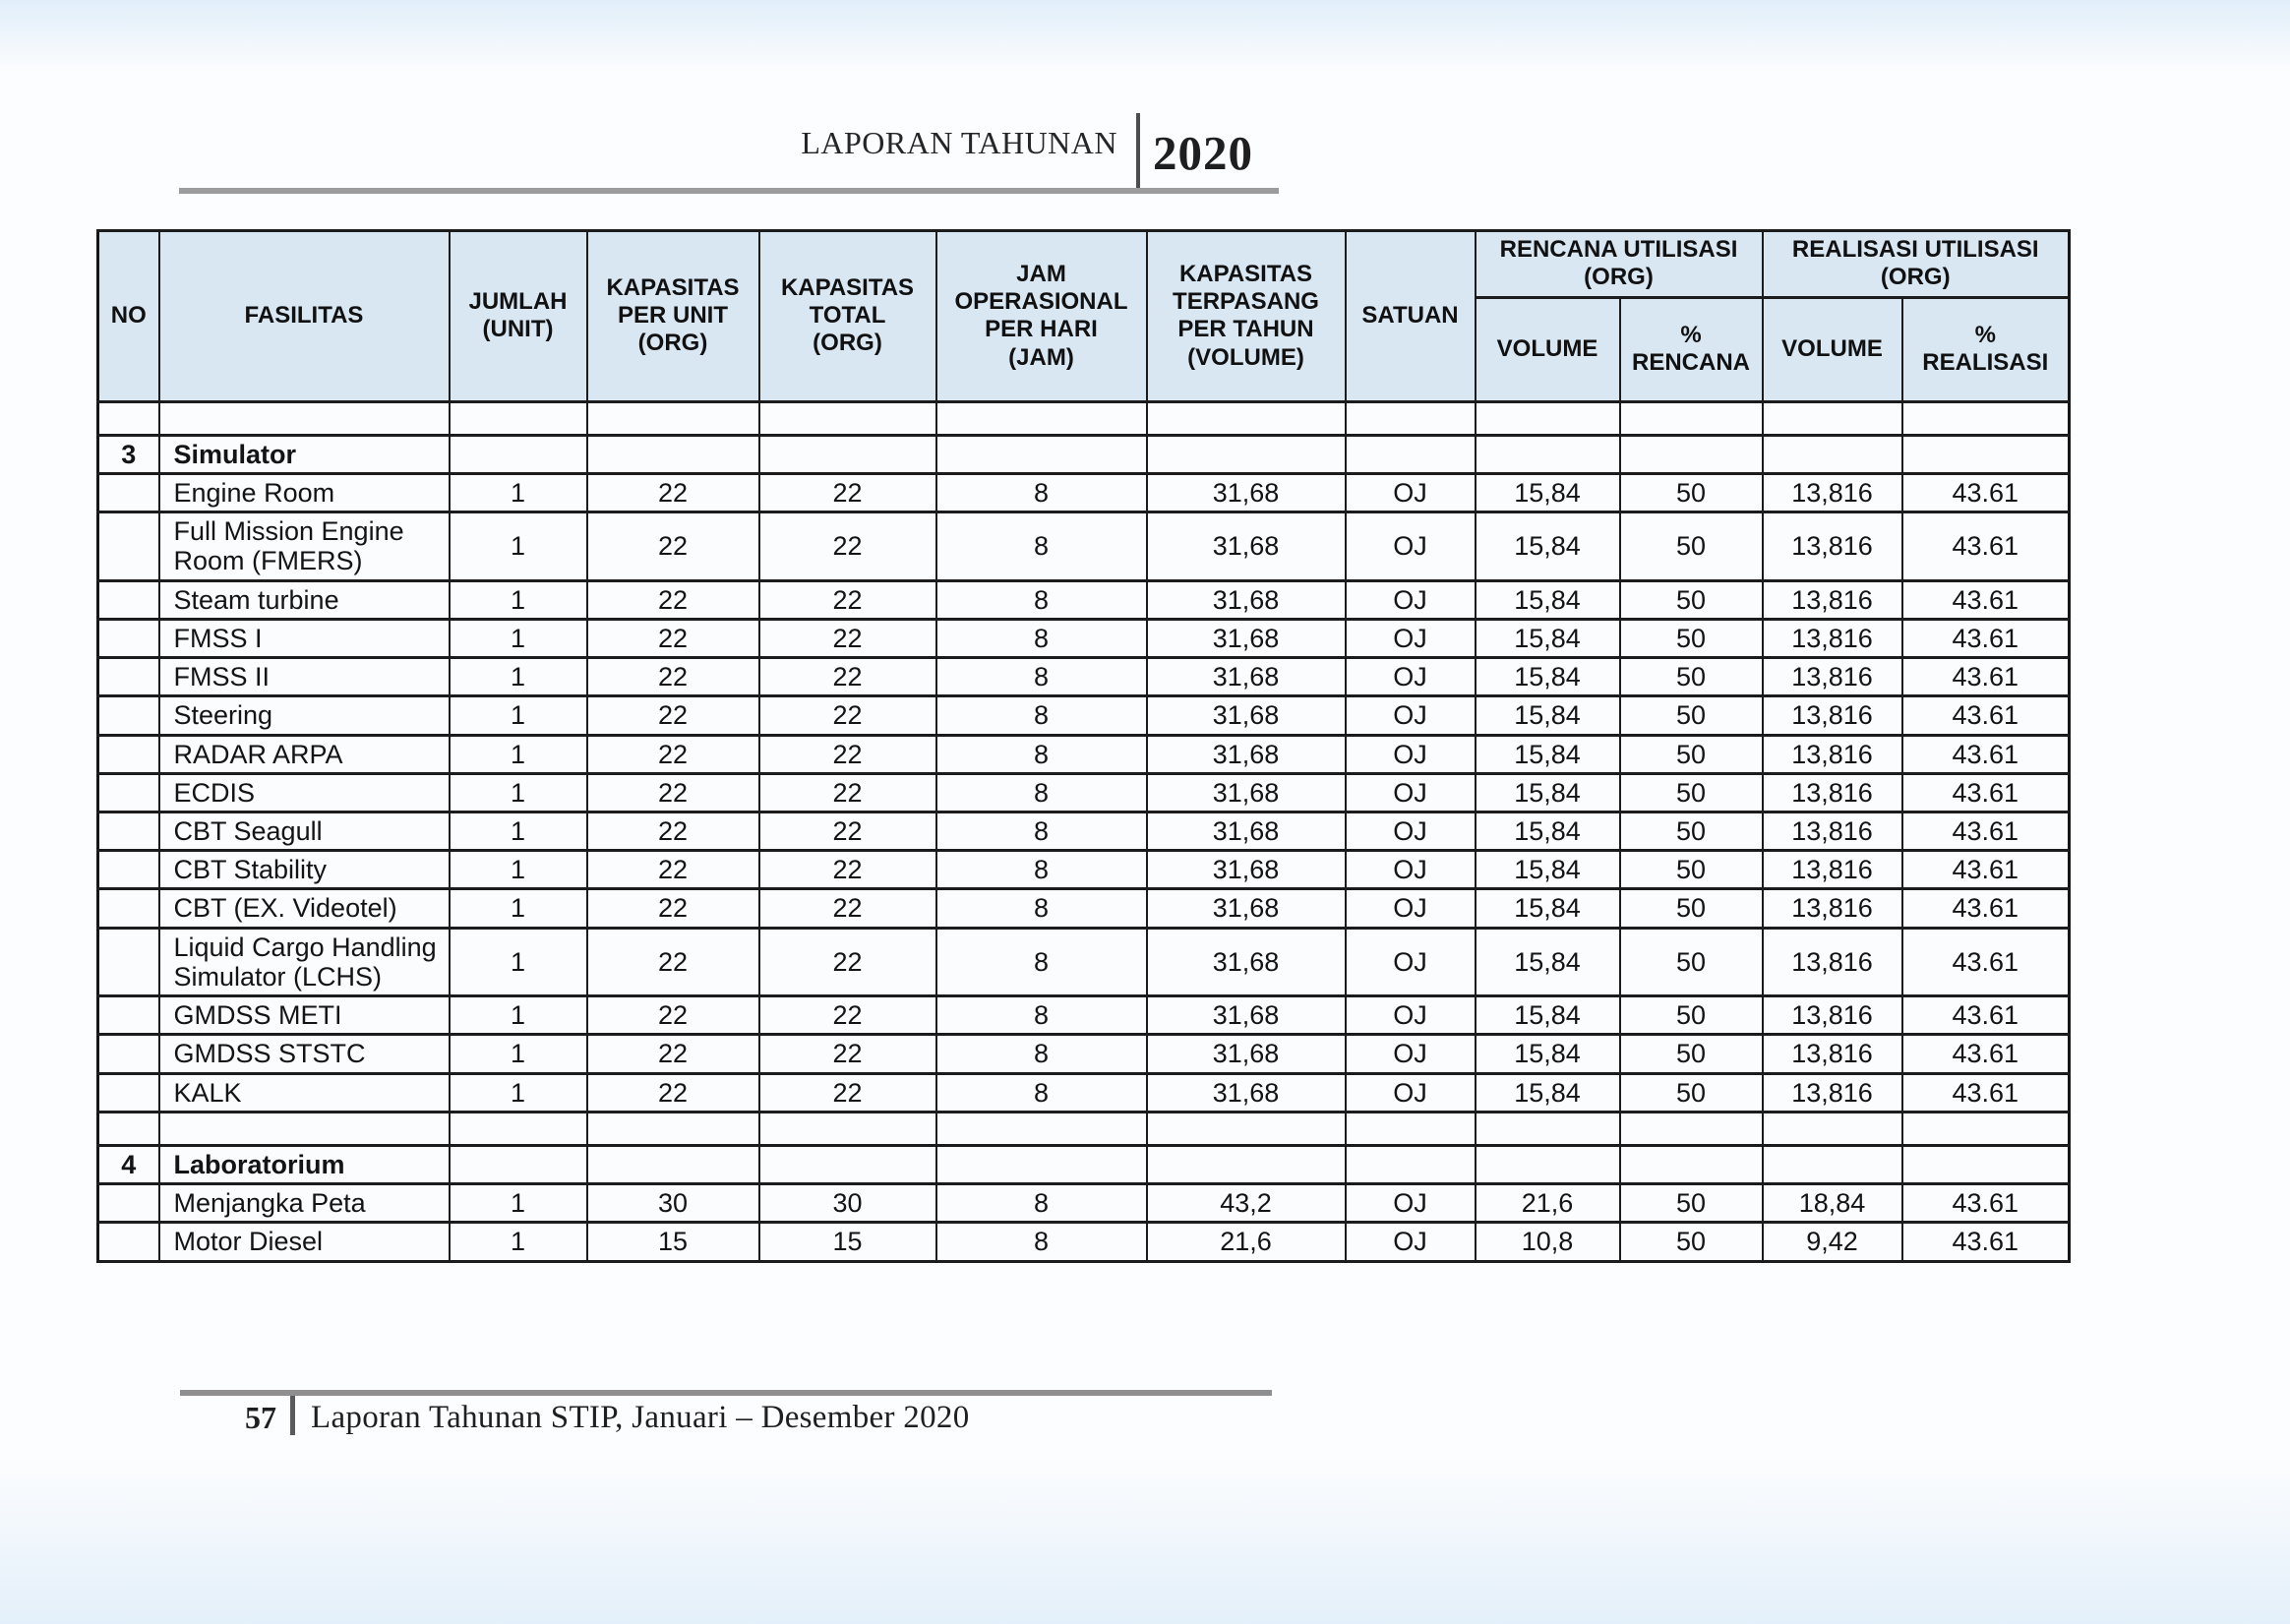 The width and height of the screenshot is (2290, 1624). Describe the element at coordinates (726, 1393) in the screenshot. I see `footer-rule` at that location.